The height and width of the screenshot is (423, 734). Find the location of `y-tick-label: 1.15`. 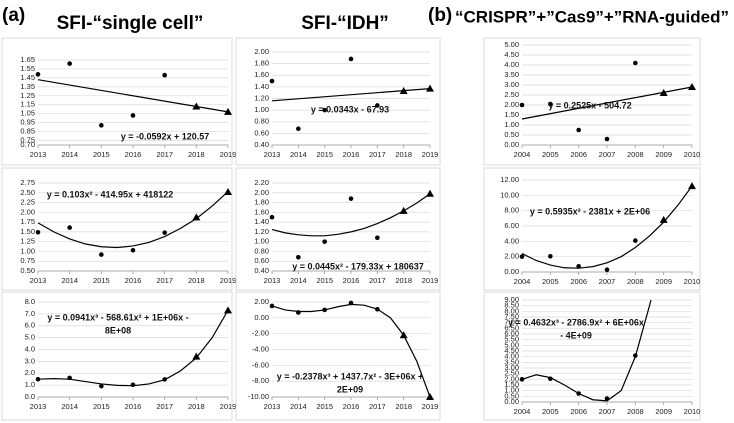

y-tick-label: 1.15 is located at coordinates (27, 104).